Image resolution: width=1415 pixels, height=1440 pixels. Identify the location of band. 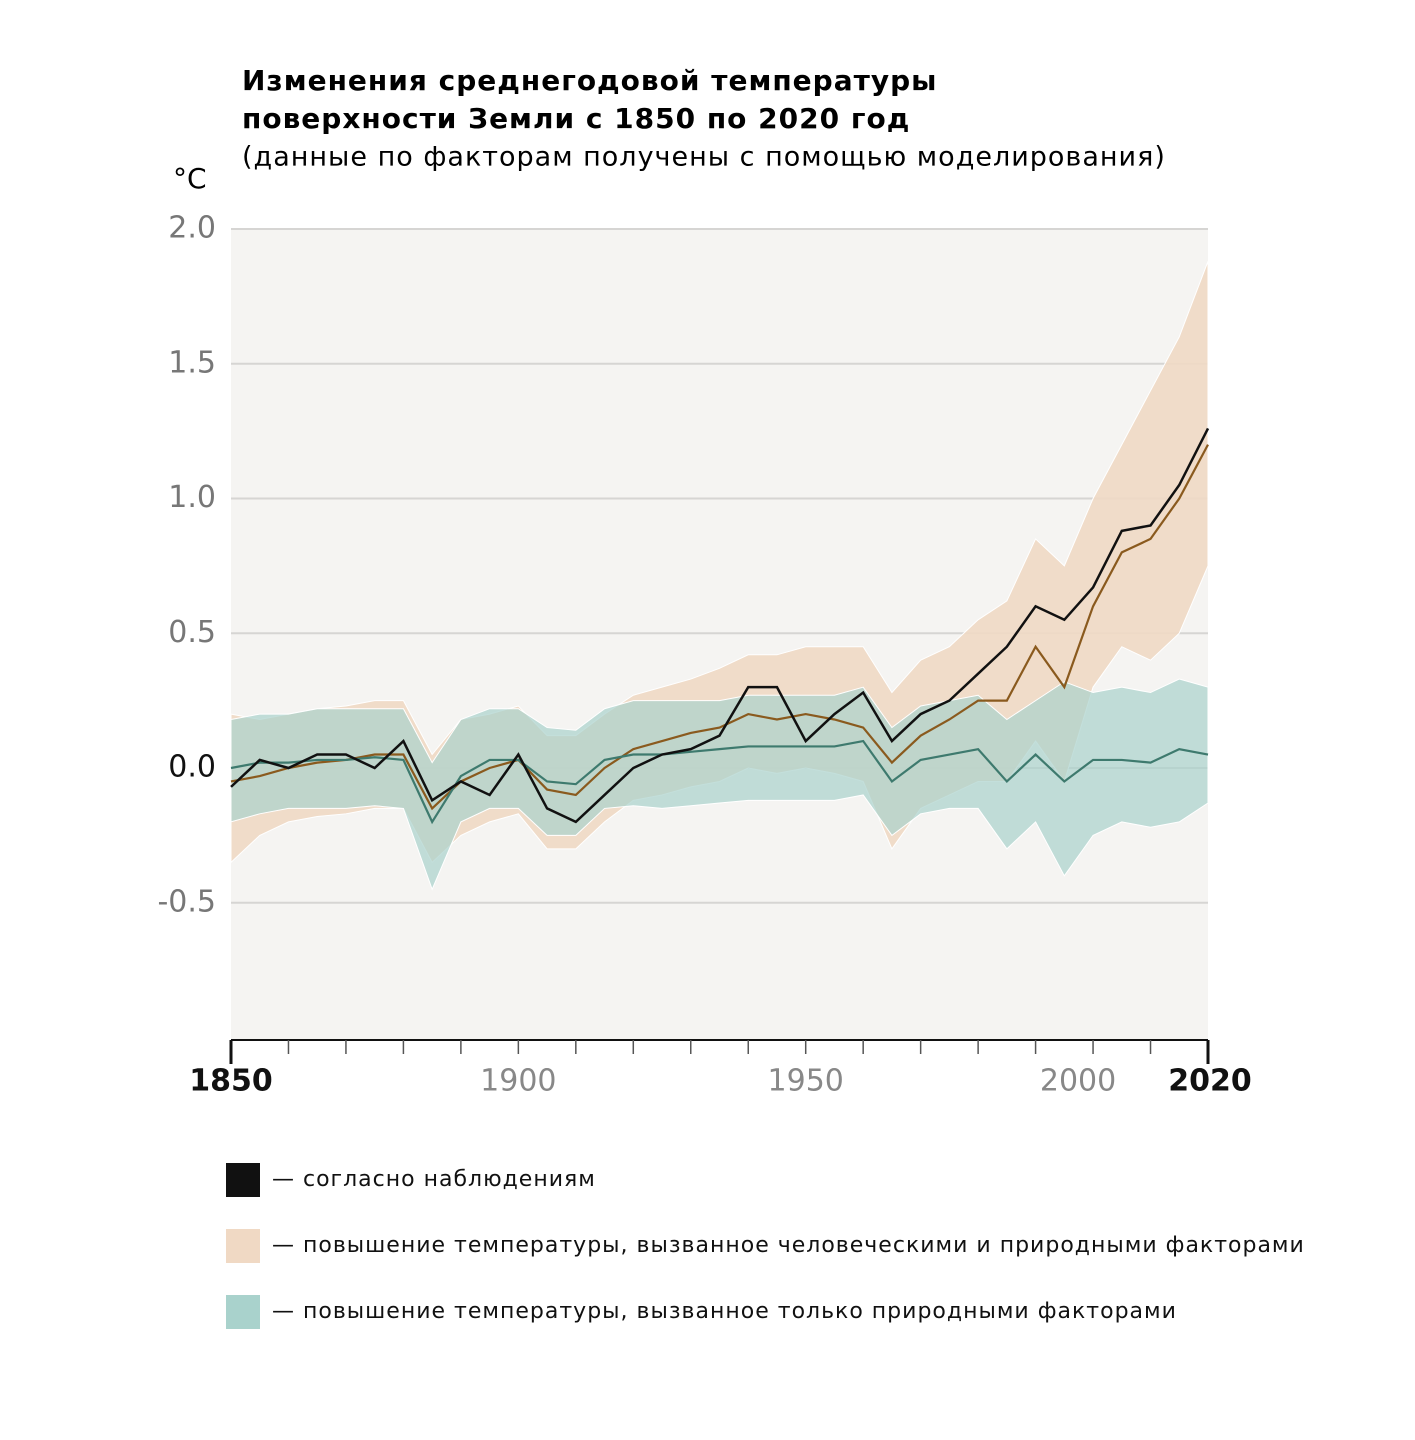
(719, 784).